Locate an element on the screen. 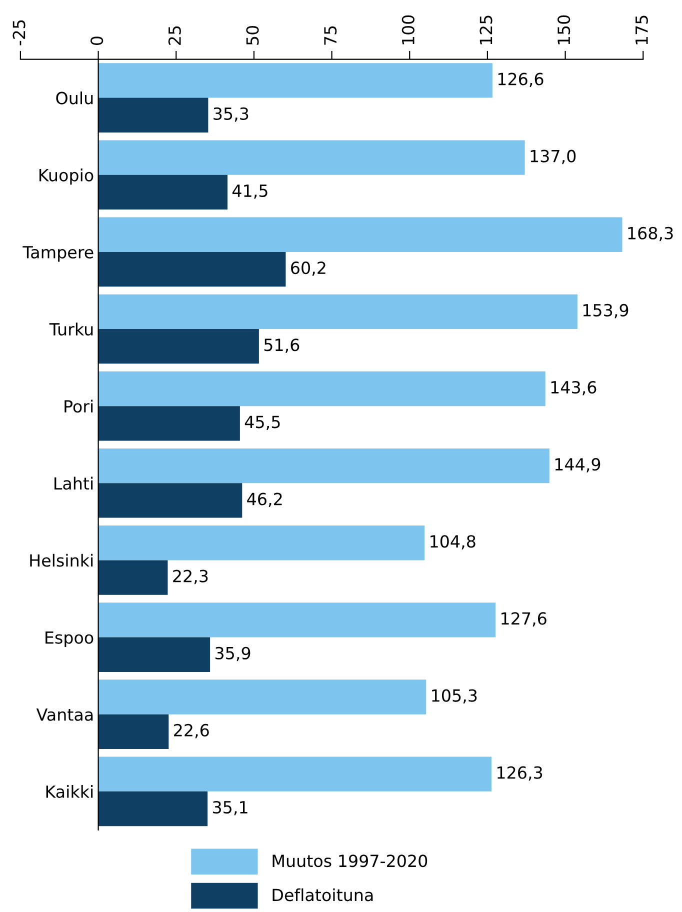  x-tick-label: 175 is located at coordinates (642, 30).